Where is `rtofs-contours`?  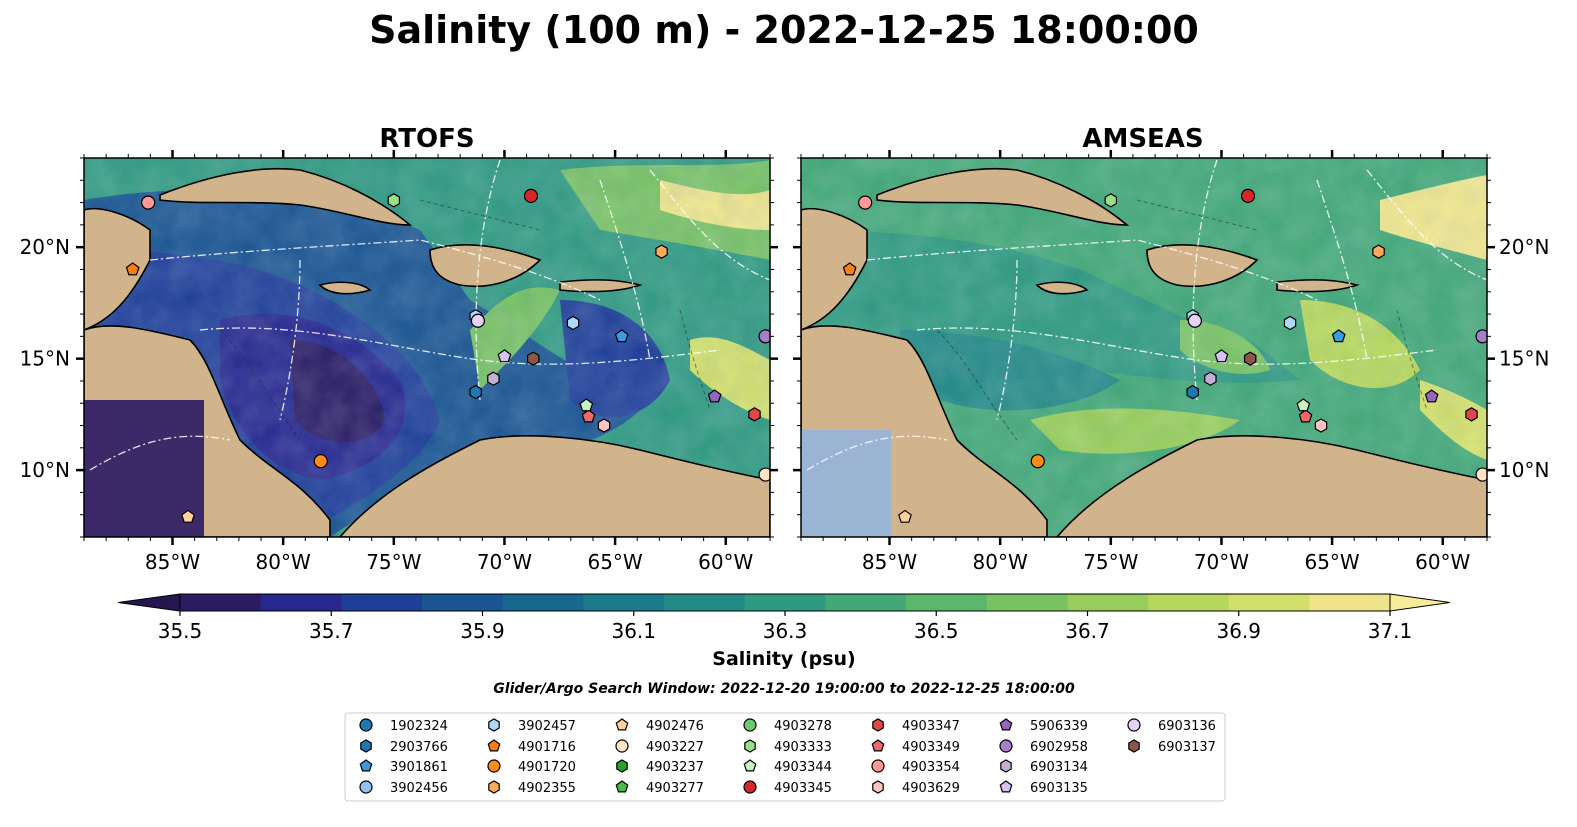
rtofs-contours is located at coordinates (465, 320).